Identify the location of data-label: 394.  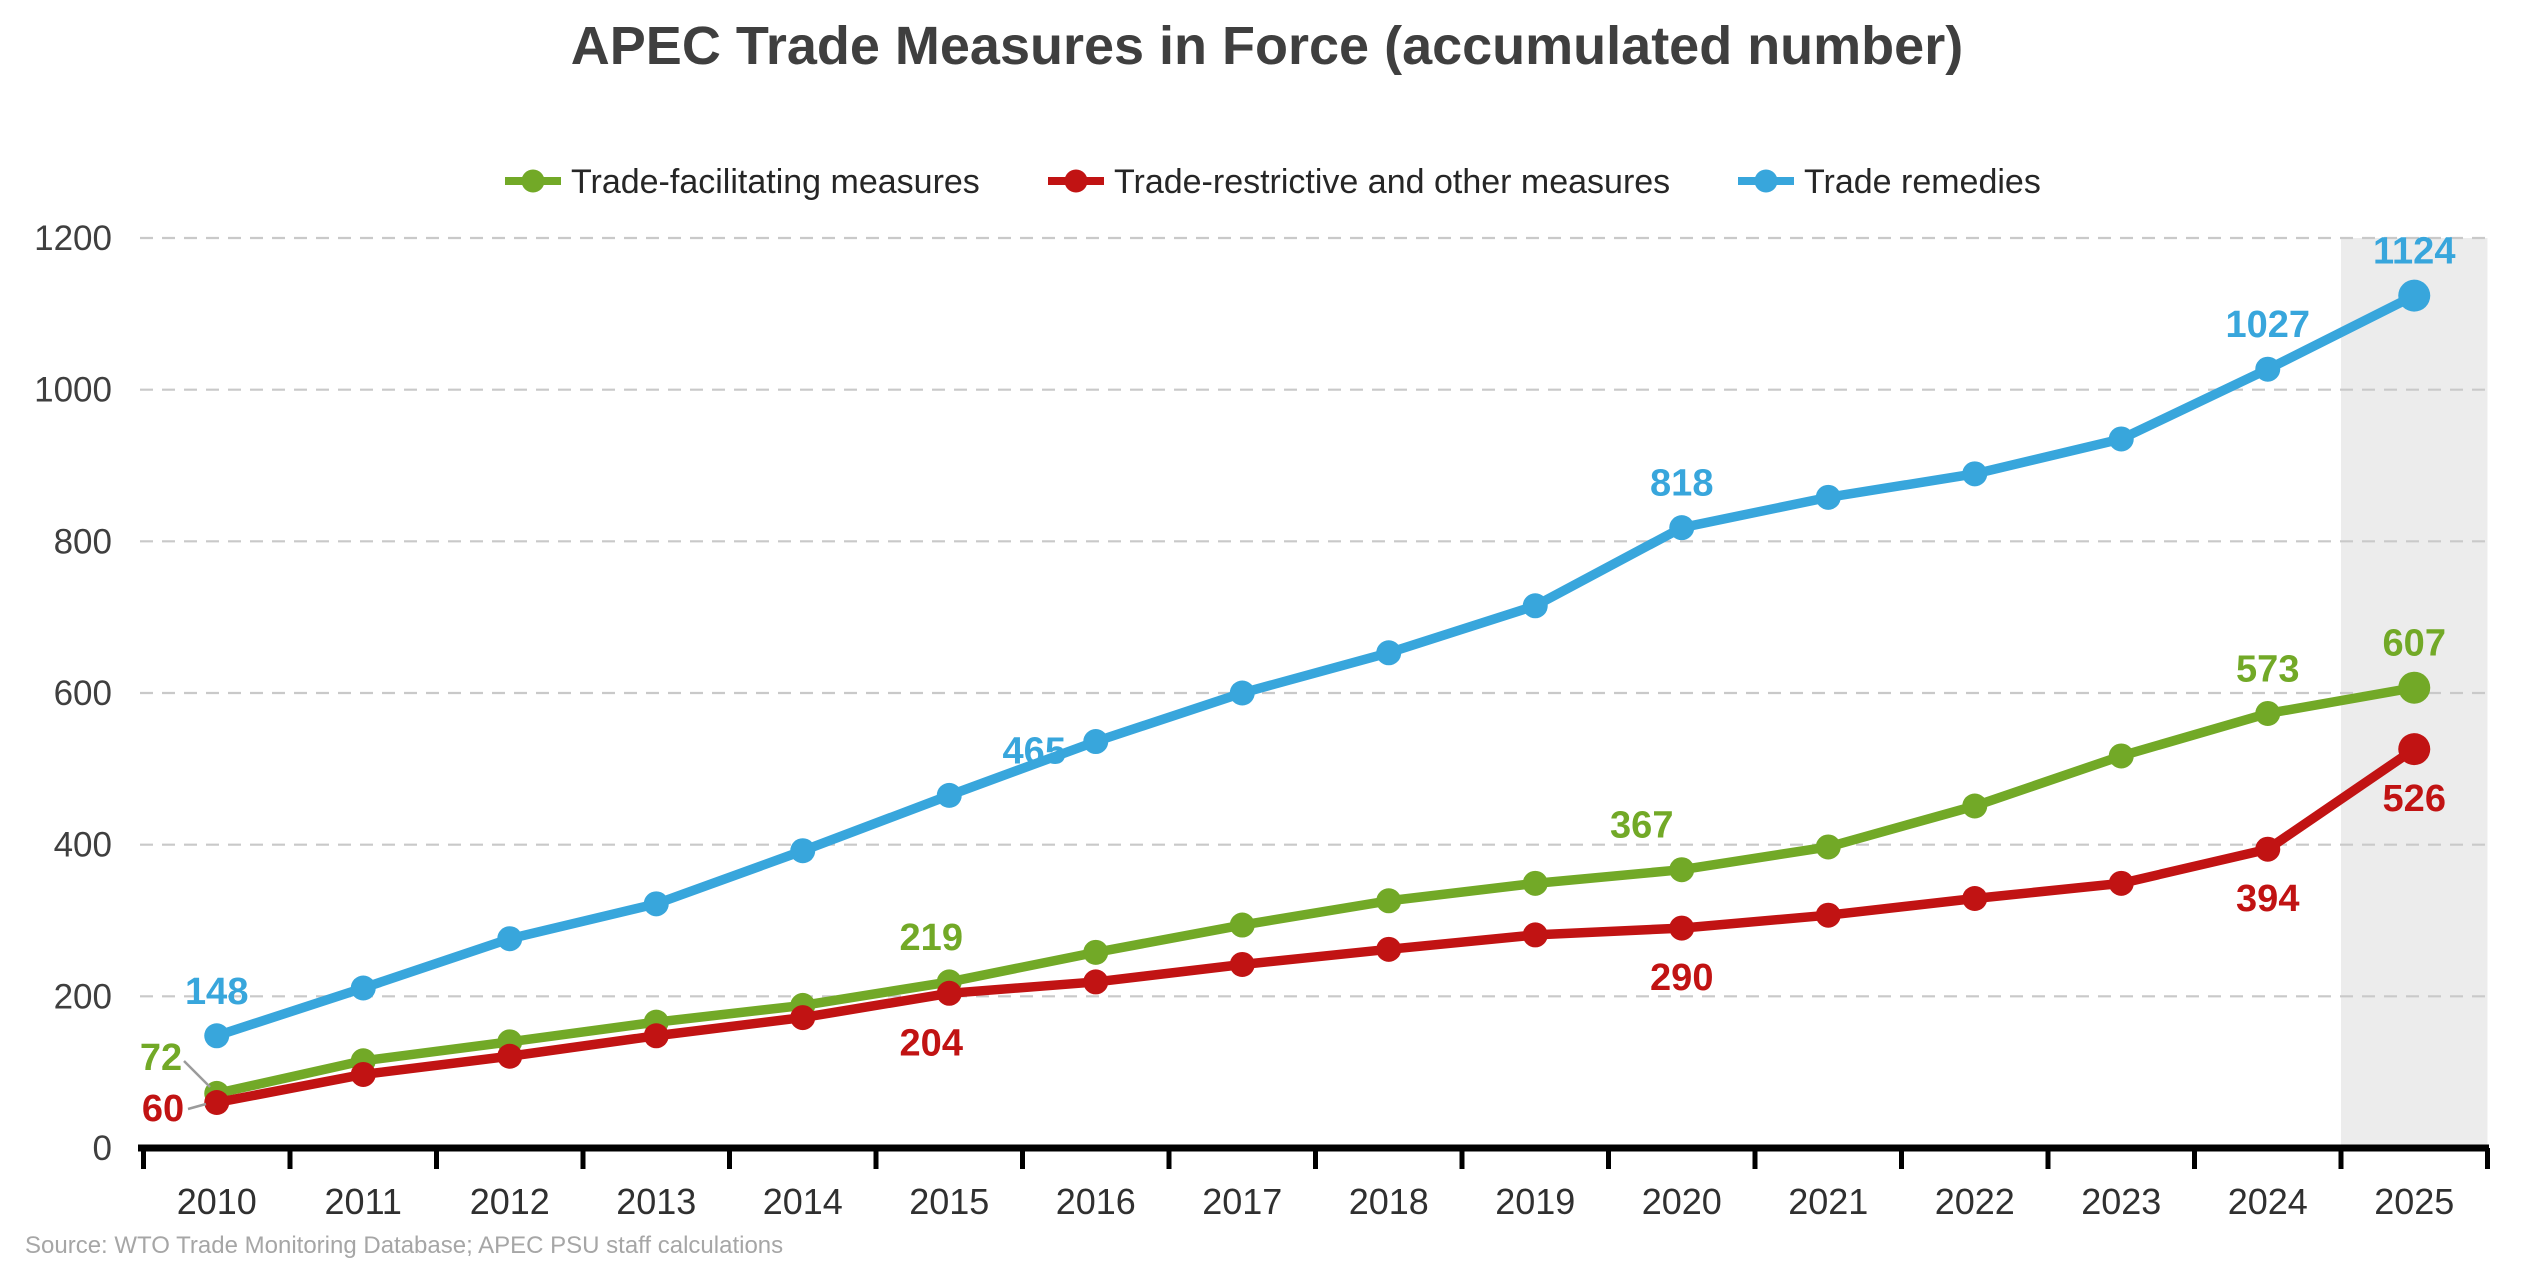
(2267, 899).